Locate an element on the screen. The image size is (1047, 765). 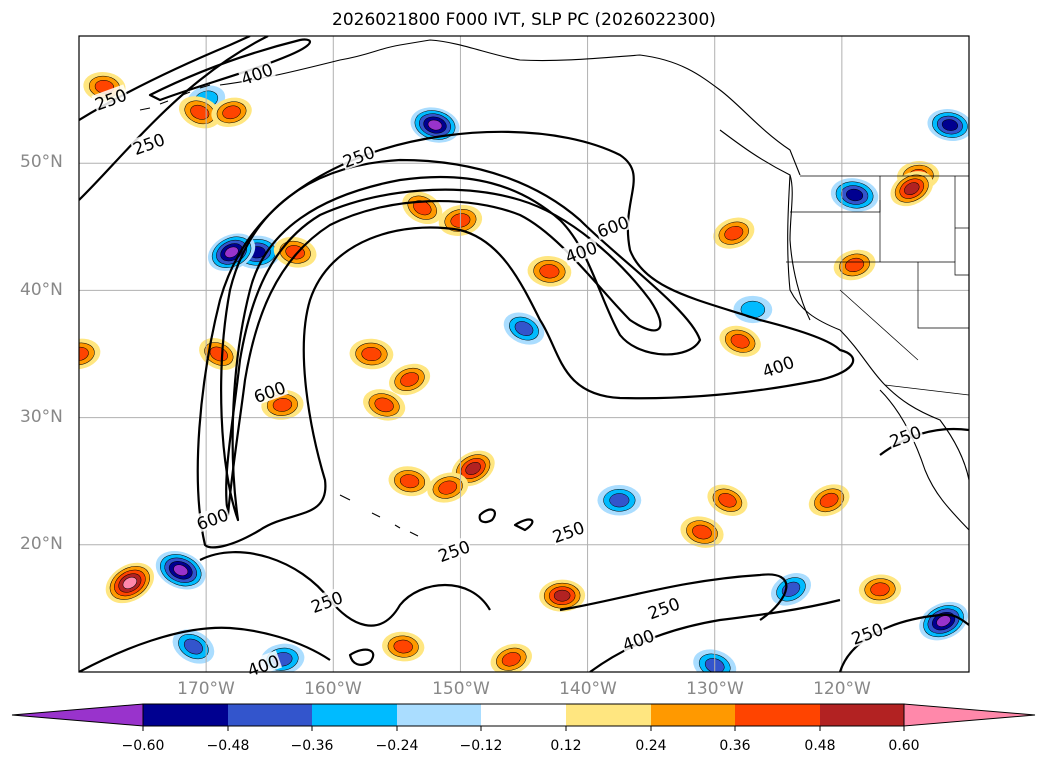
hawaii-islands is located at coordinates (392, 523).